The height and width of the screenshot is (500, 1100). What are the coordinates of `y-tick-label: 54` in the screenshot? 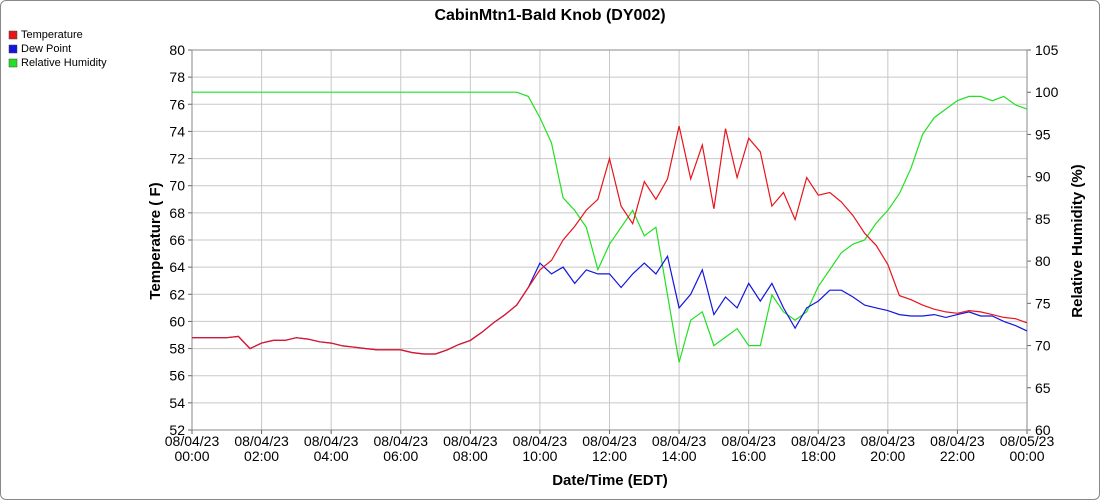 It's located at (177, 403).